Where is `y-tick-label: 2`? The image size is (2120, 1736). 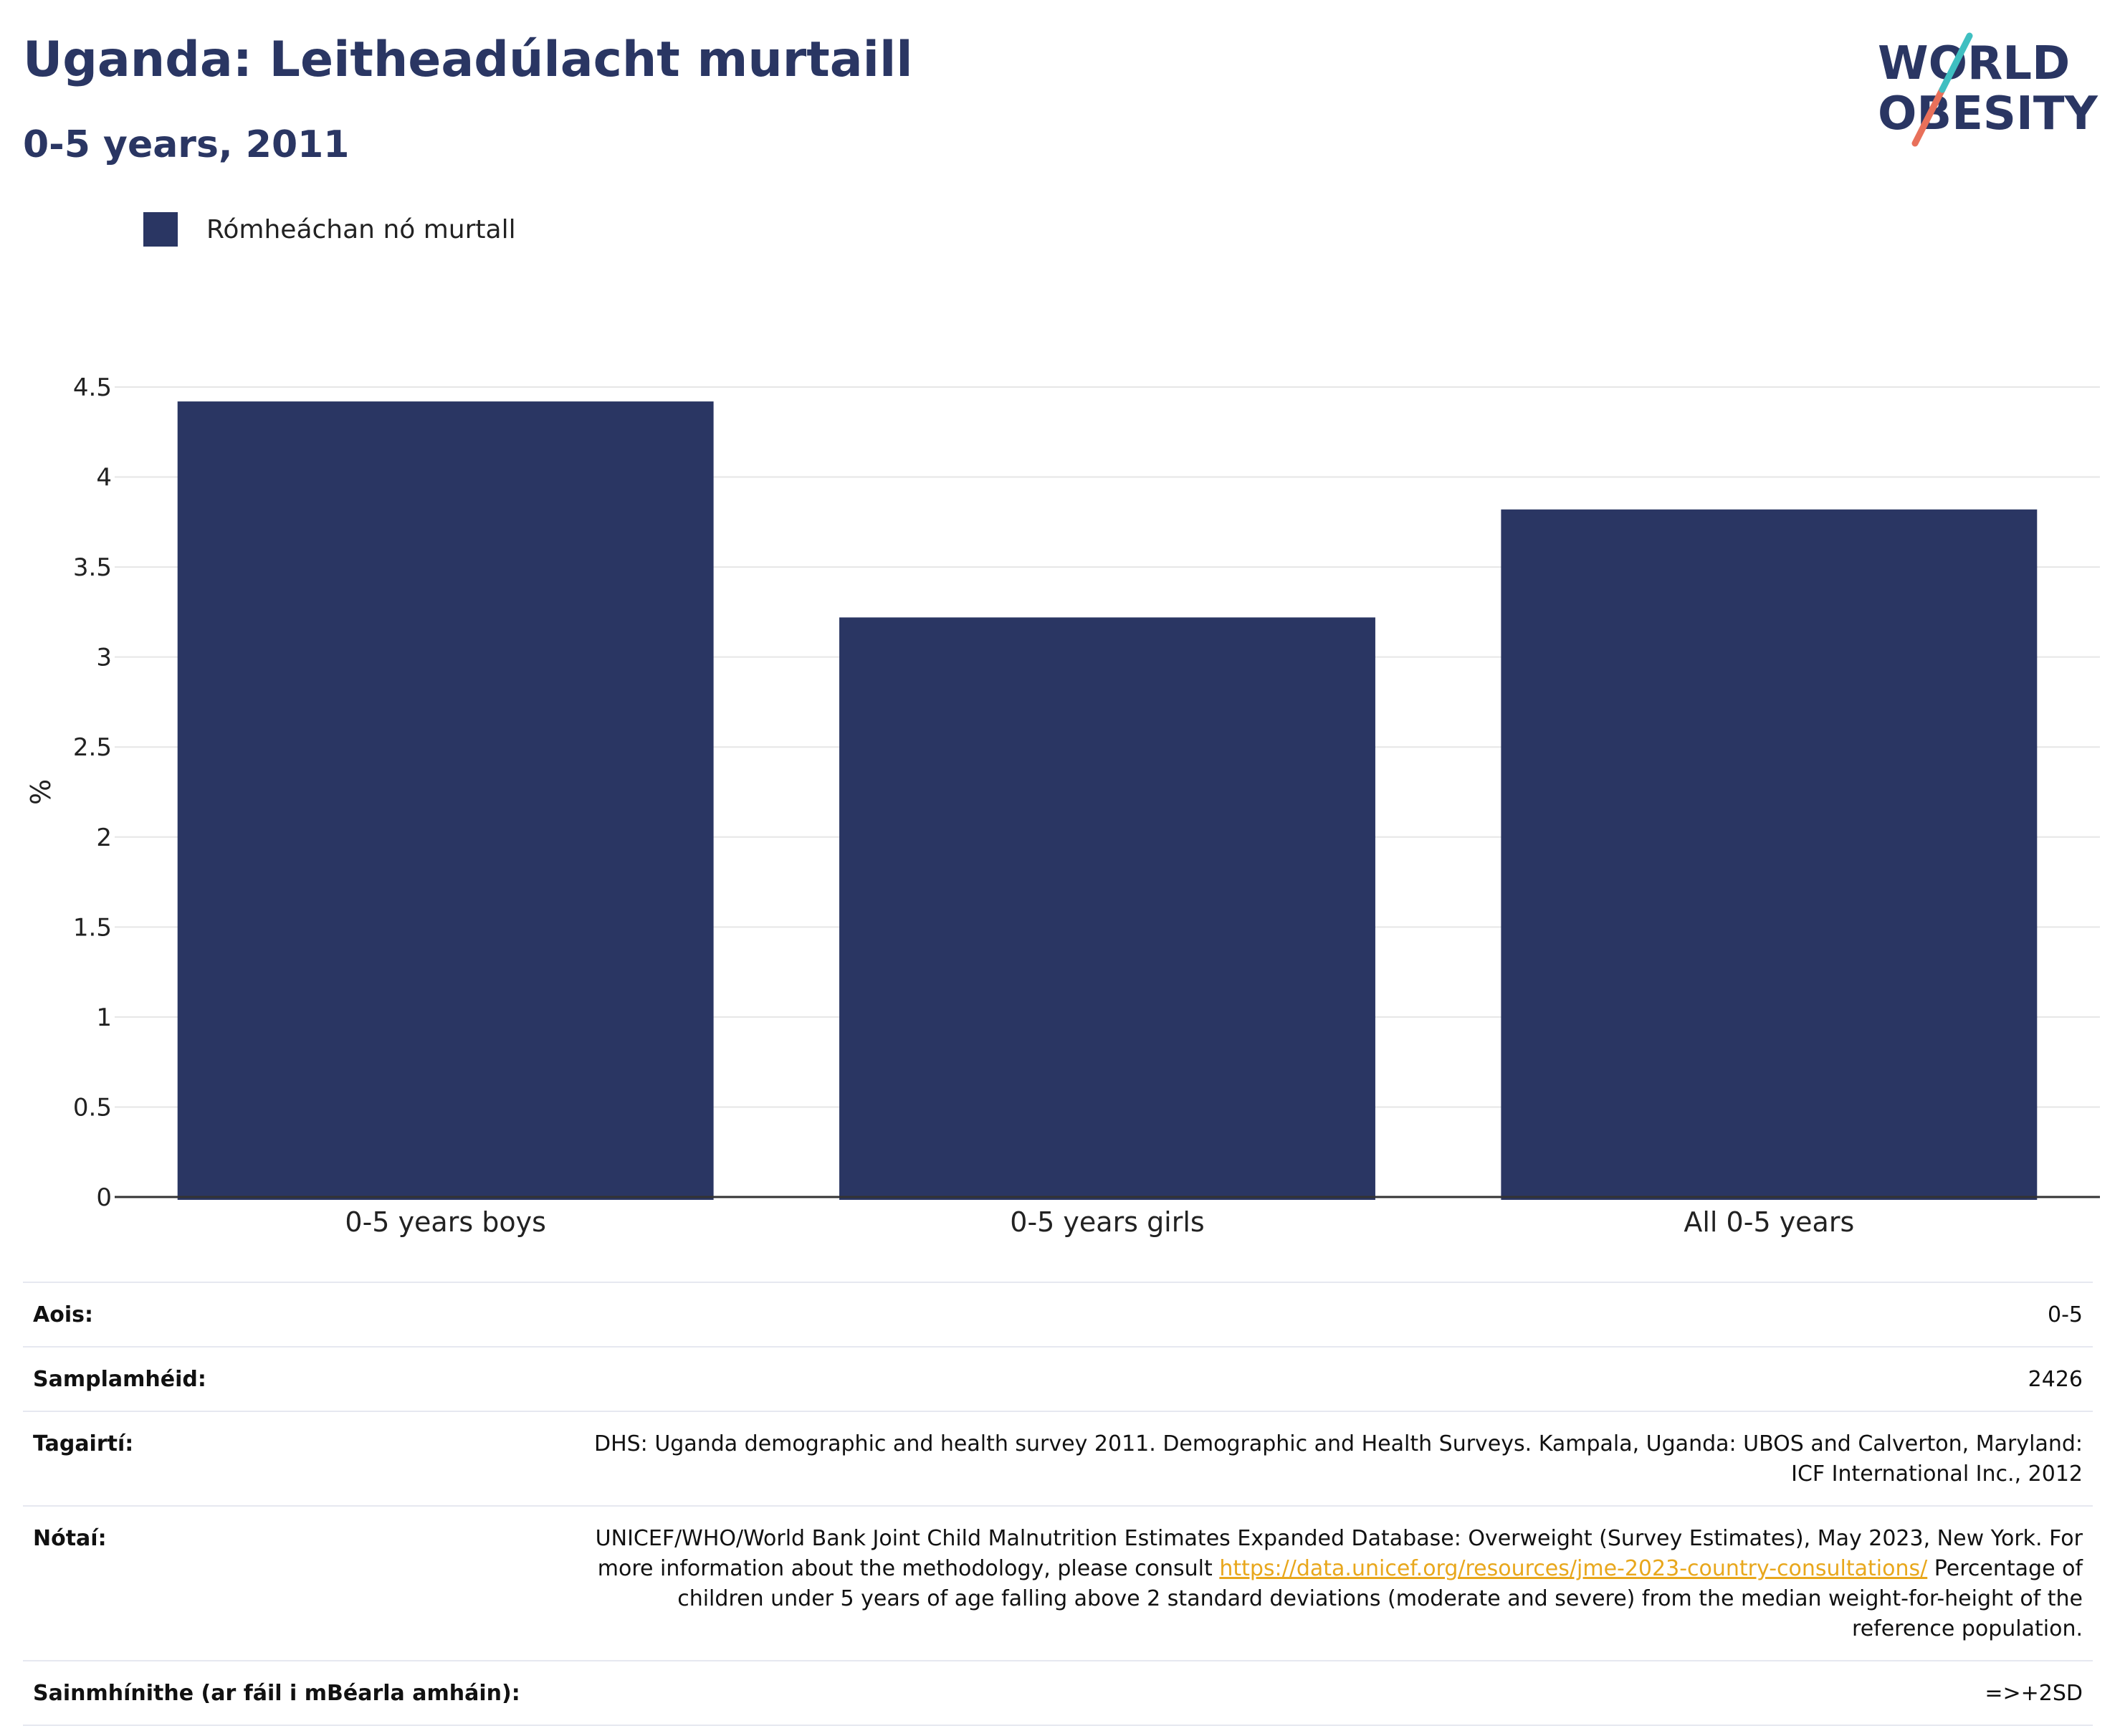
y-tick-label: 2 is located at coordinates (104, 838).